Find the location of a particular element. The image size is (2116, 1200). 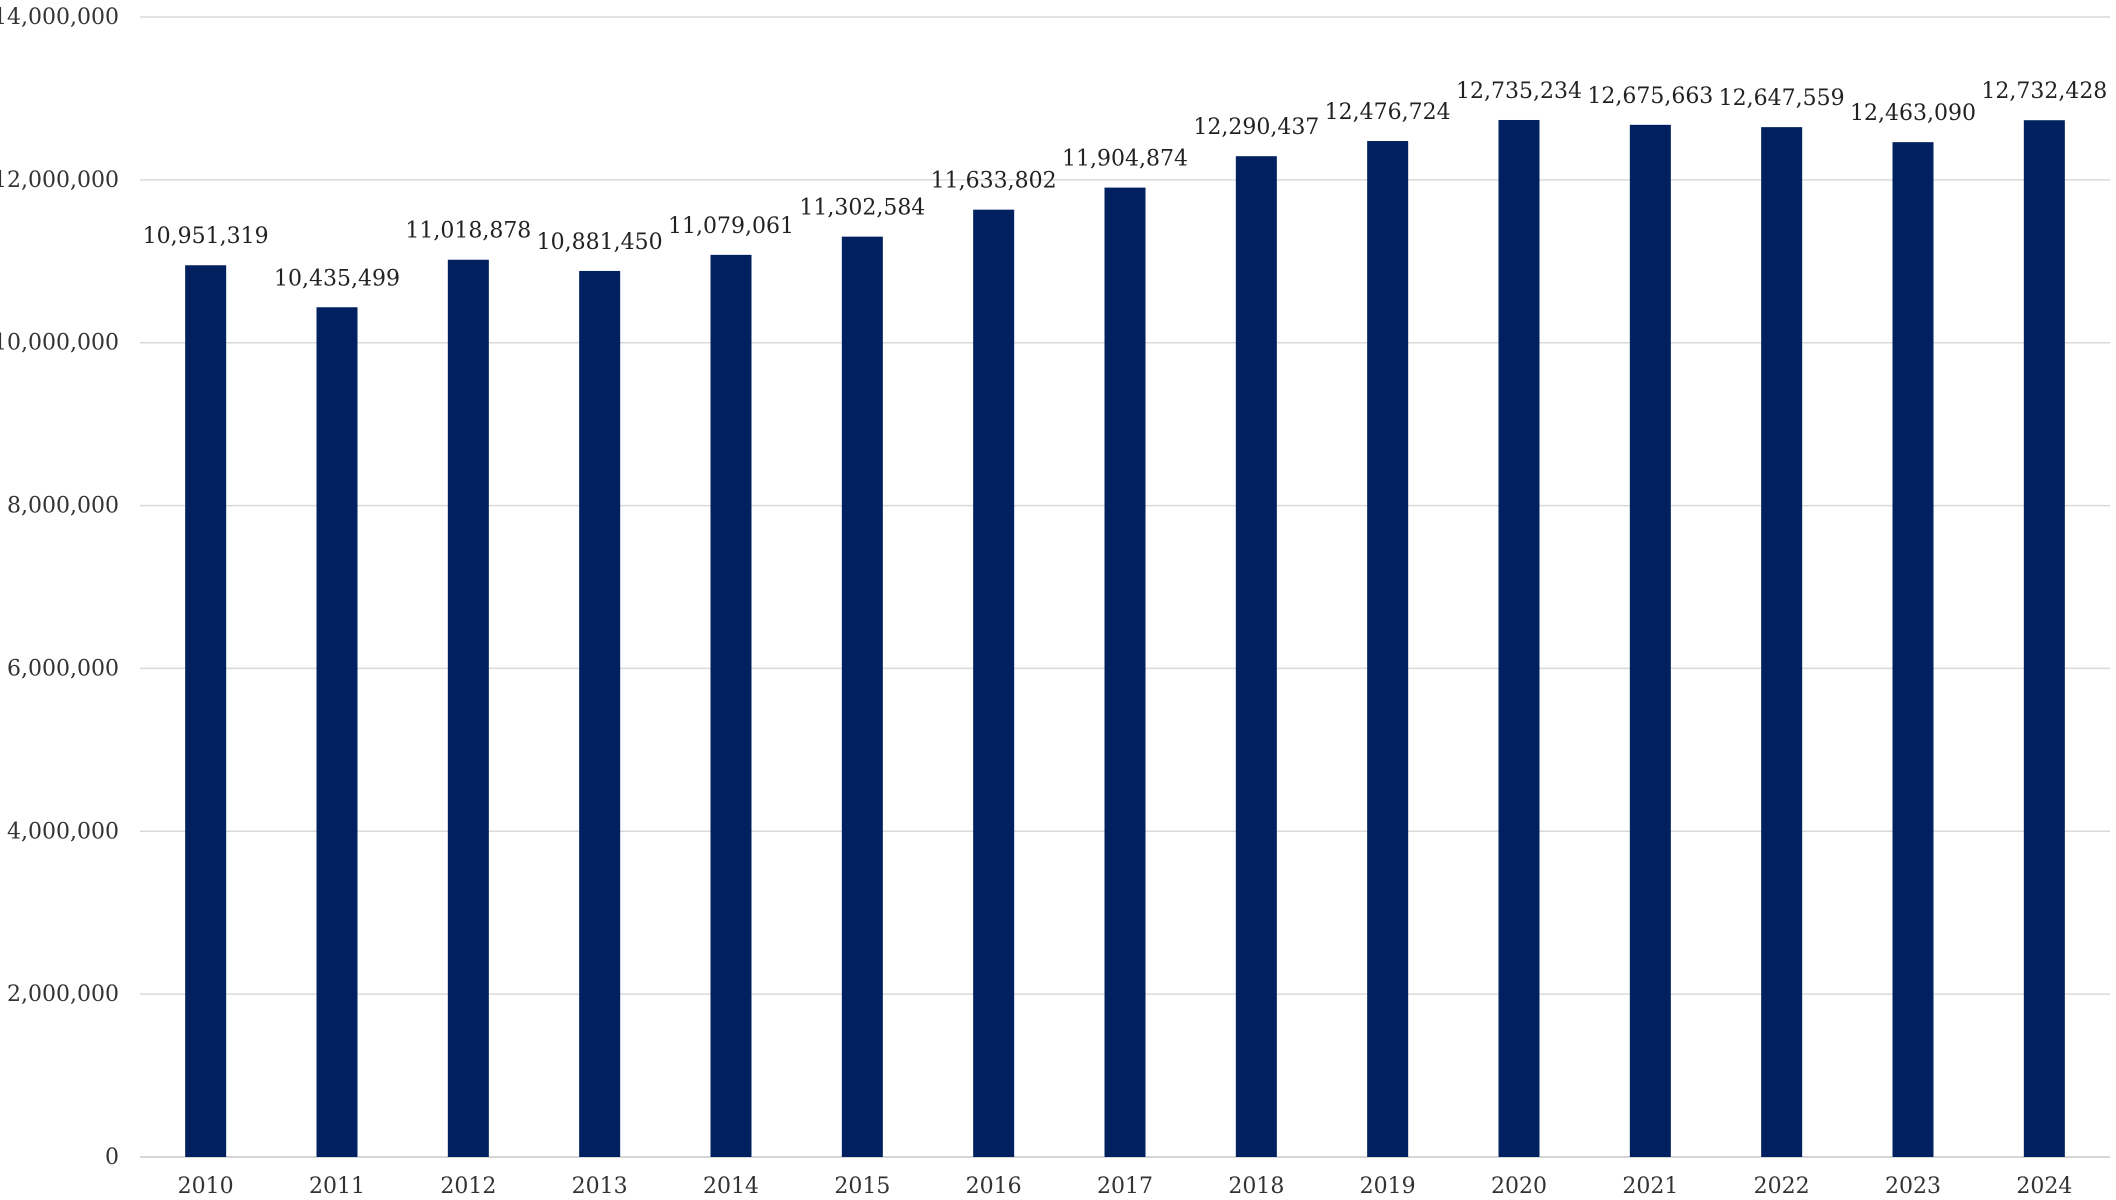

bar-2015 is located at coordinates (862, 696).